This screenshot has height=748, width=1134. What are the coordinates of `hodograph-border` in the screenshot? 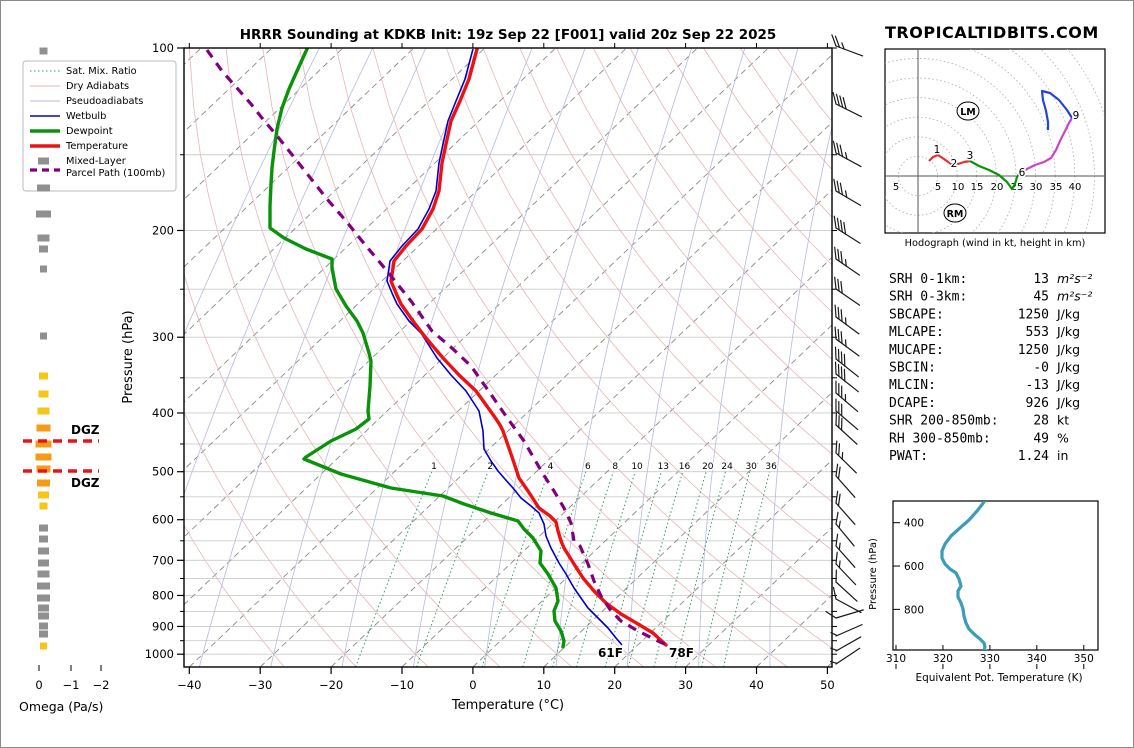 It's located at (995, 141).